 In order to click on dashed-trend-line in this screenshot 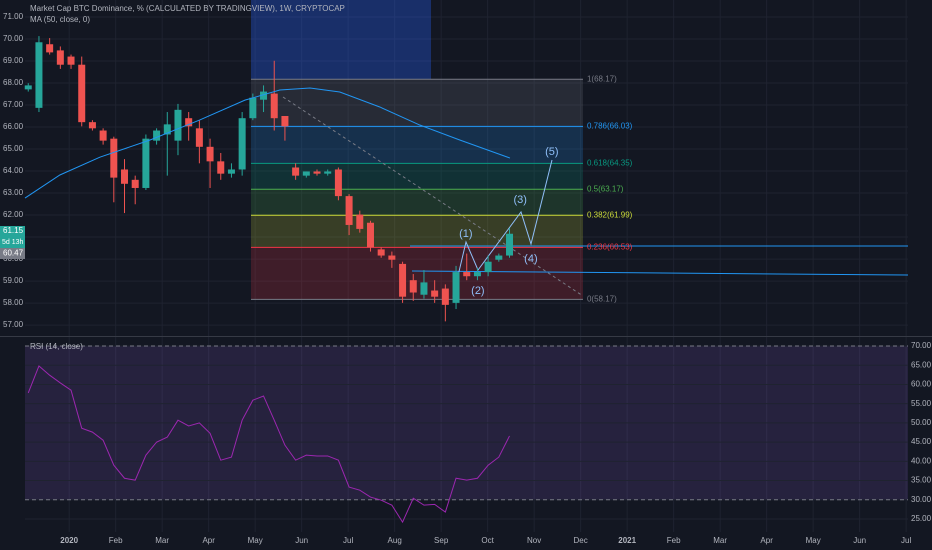, I will do `click(433, 196)`.